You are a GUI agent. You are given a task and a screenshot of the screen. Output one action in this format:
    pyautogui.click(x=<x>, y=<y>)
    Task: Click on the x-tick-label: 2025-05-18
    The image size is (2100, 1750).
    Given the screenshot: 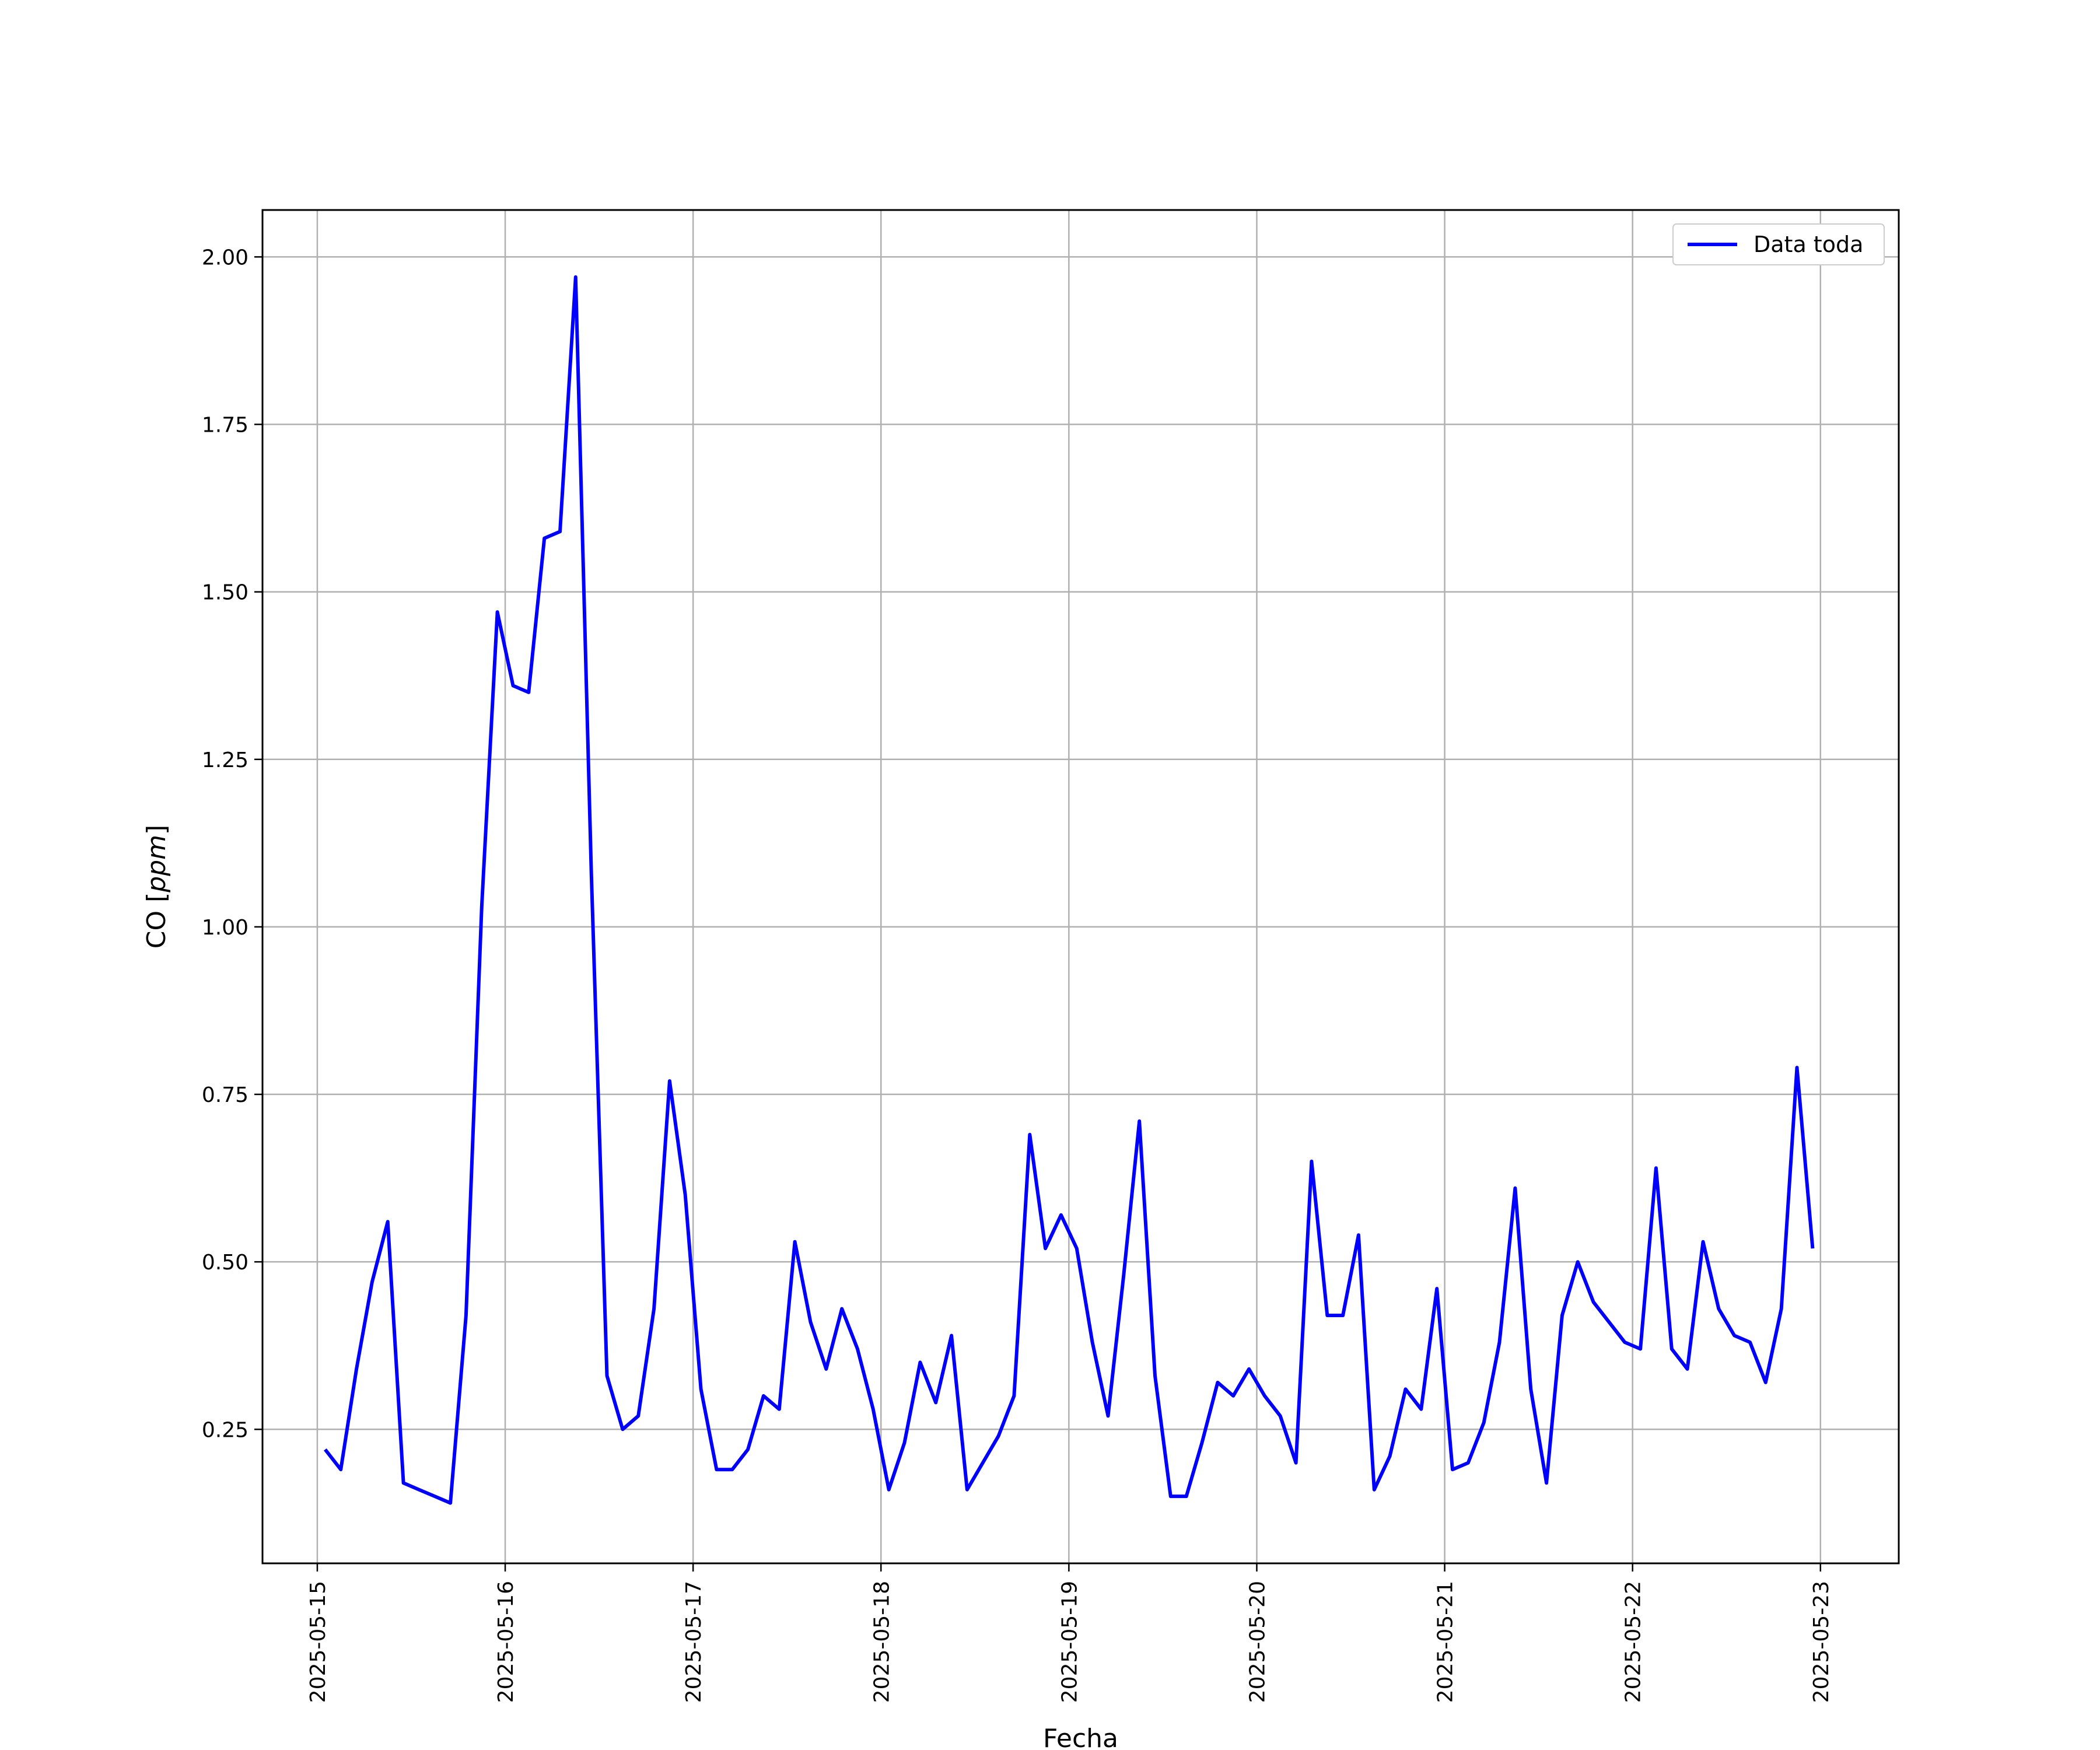 What is the action you would take?
    pyautogui.click(x=882, y=1642)
    